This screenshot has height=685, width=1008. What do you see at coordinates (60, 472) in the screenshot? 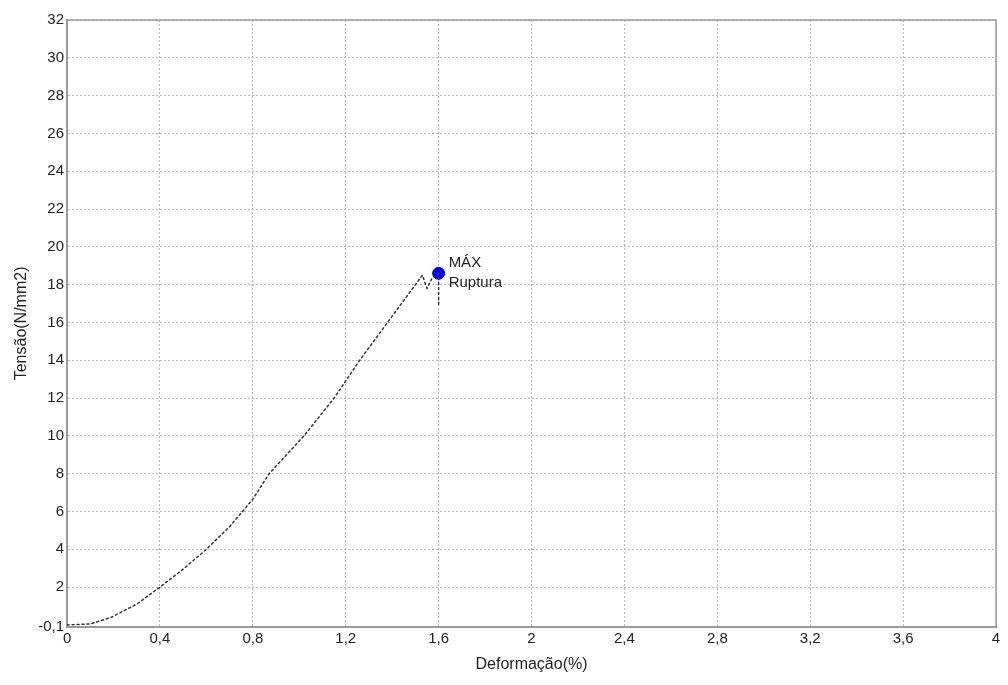
I see `y-tick-label: 8` at bounding box center [60, 472].